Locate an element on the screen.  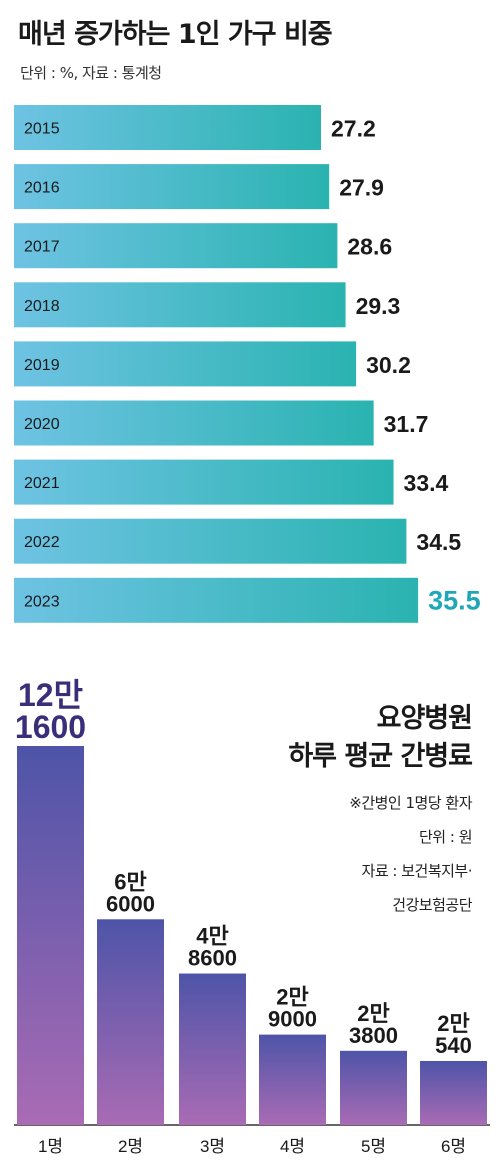
year-label: 2016 is located at coordinates (42, 188).